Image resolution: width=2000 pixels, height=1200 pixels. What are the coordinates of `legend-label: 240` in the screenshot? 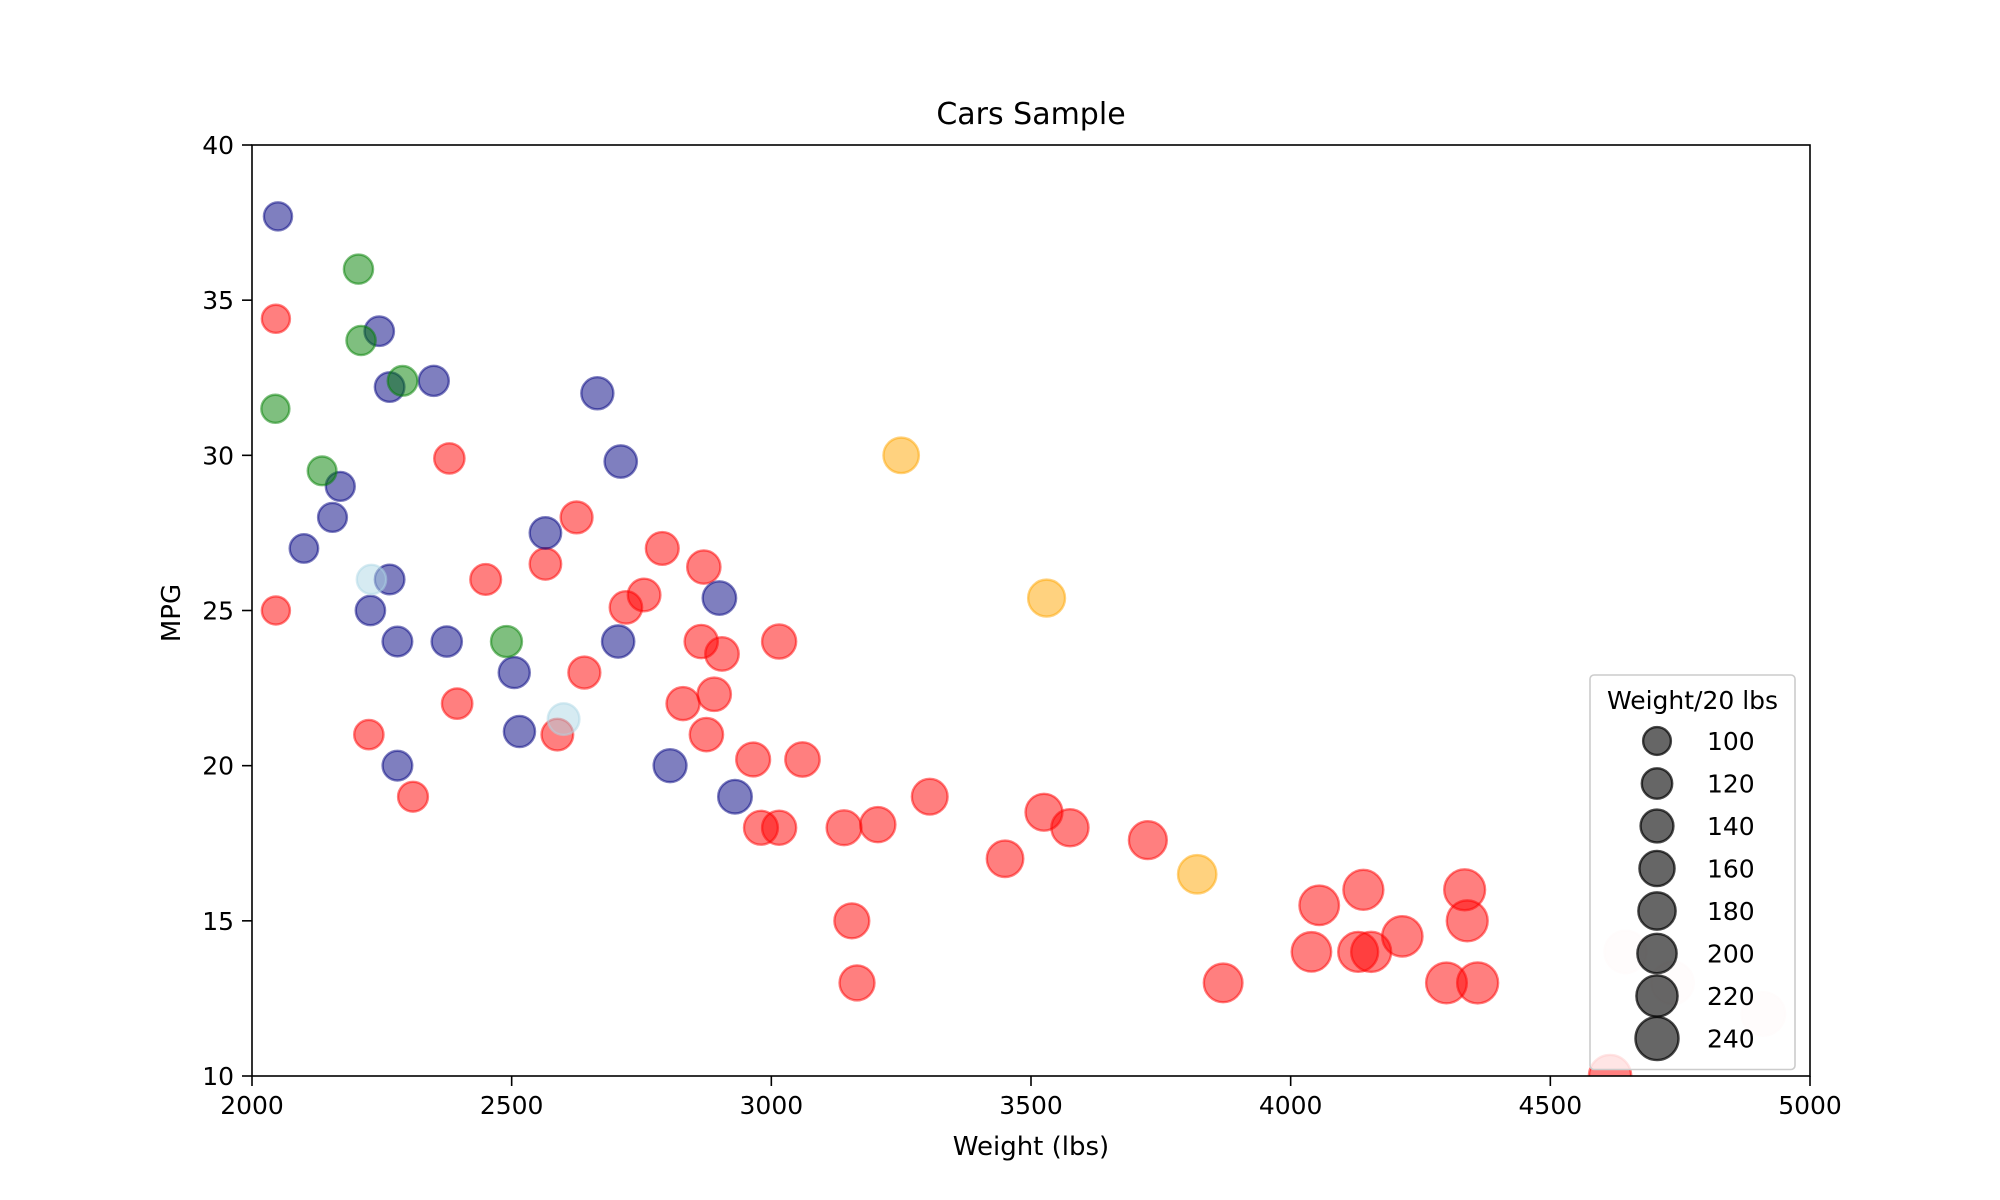 It's located at (1731, 1039).